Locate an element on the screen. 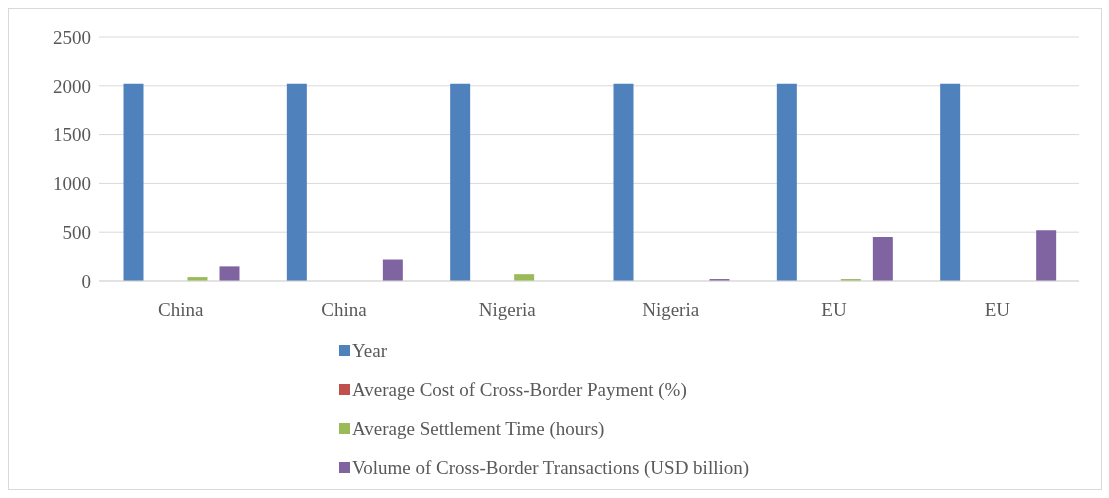 The width and height of the screenshot is (1109, 498). y-tick-label: 2000 is located at coordinates (72, 86).